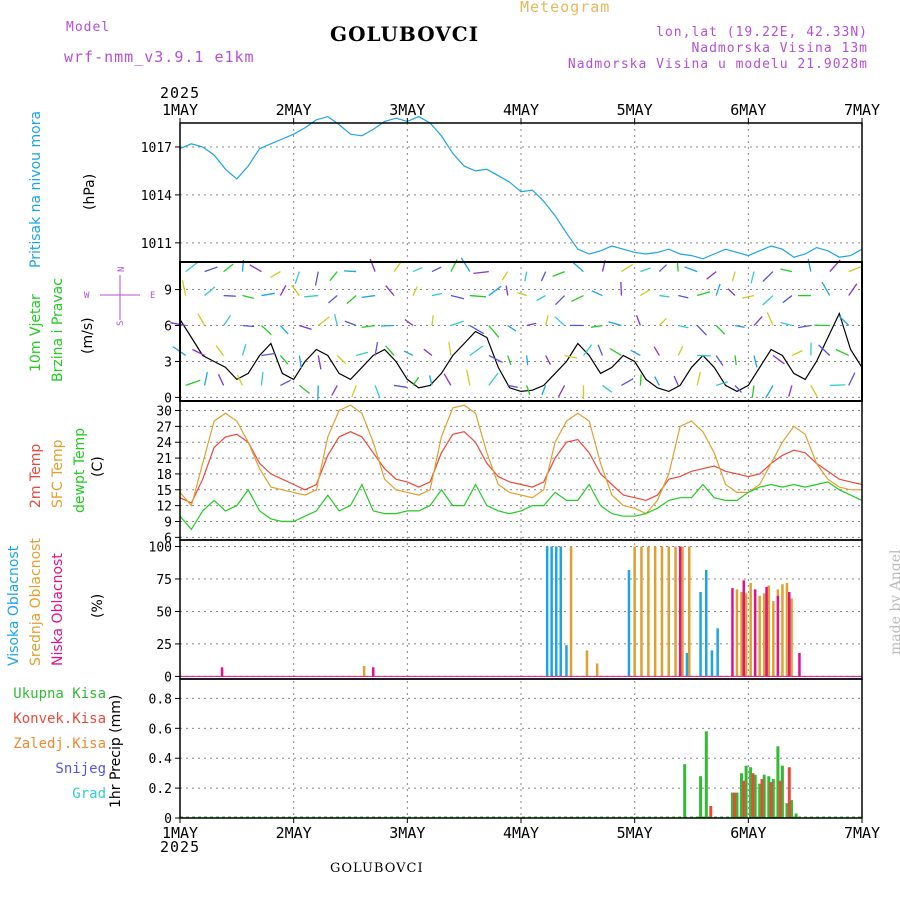  I want to click on station-title: GOLUBOVCI, so click(405, 34).